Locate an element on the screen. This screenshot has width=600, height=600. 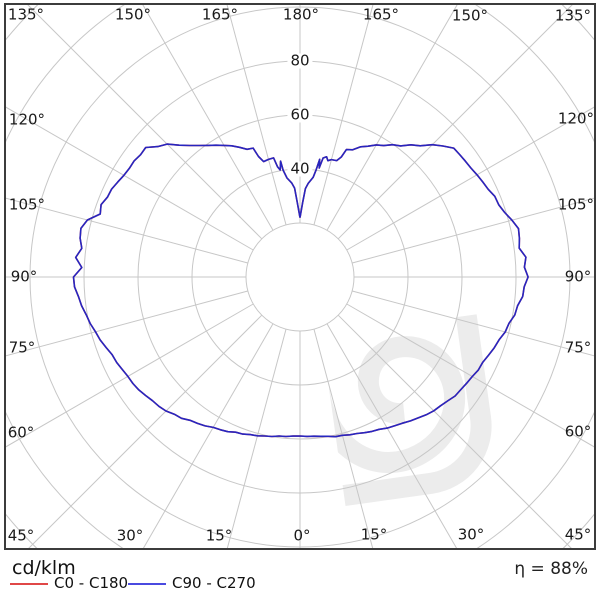
legend-label-c0-c180: C0 - C180 is located at coordinates (91, 583).